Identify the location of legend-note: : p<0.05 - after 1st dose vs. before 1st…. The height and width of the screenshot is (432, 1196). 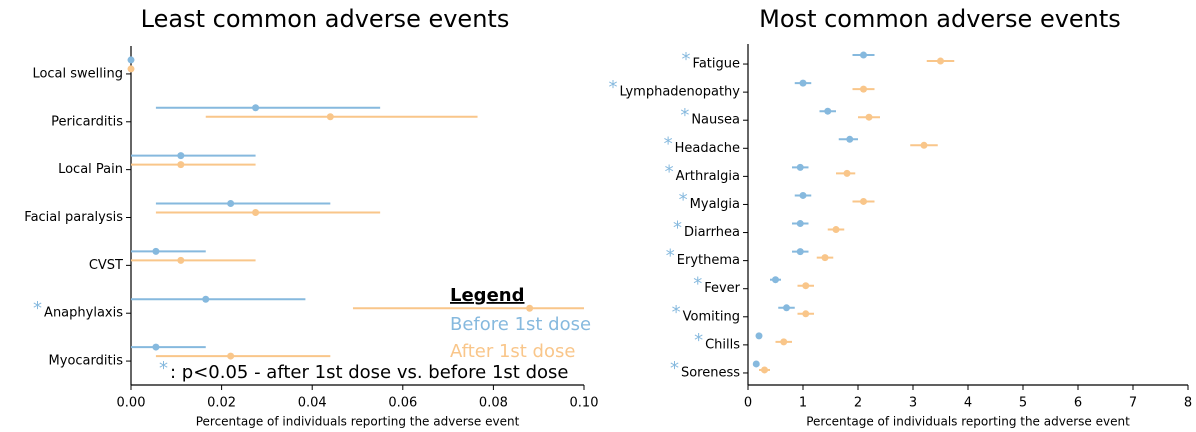
(369, 372).